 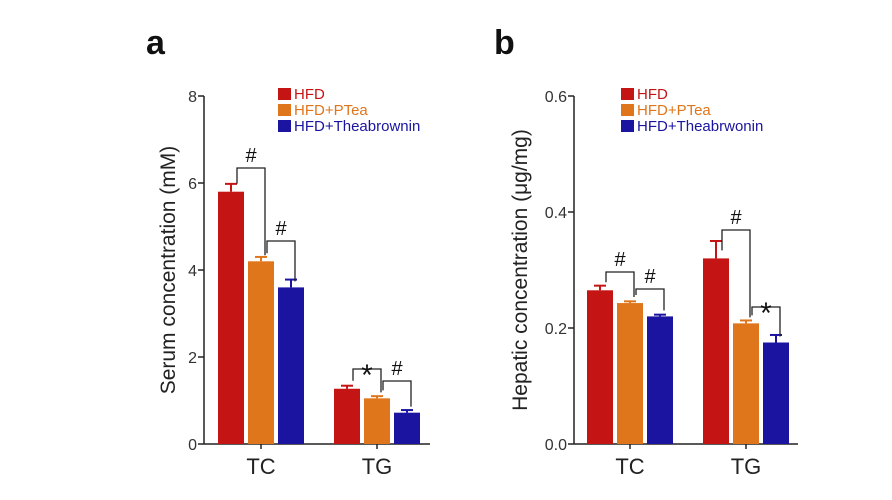 I want to click on legend-label: HFD+Theabrwonin, so click(x=700, y=126).